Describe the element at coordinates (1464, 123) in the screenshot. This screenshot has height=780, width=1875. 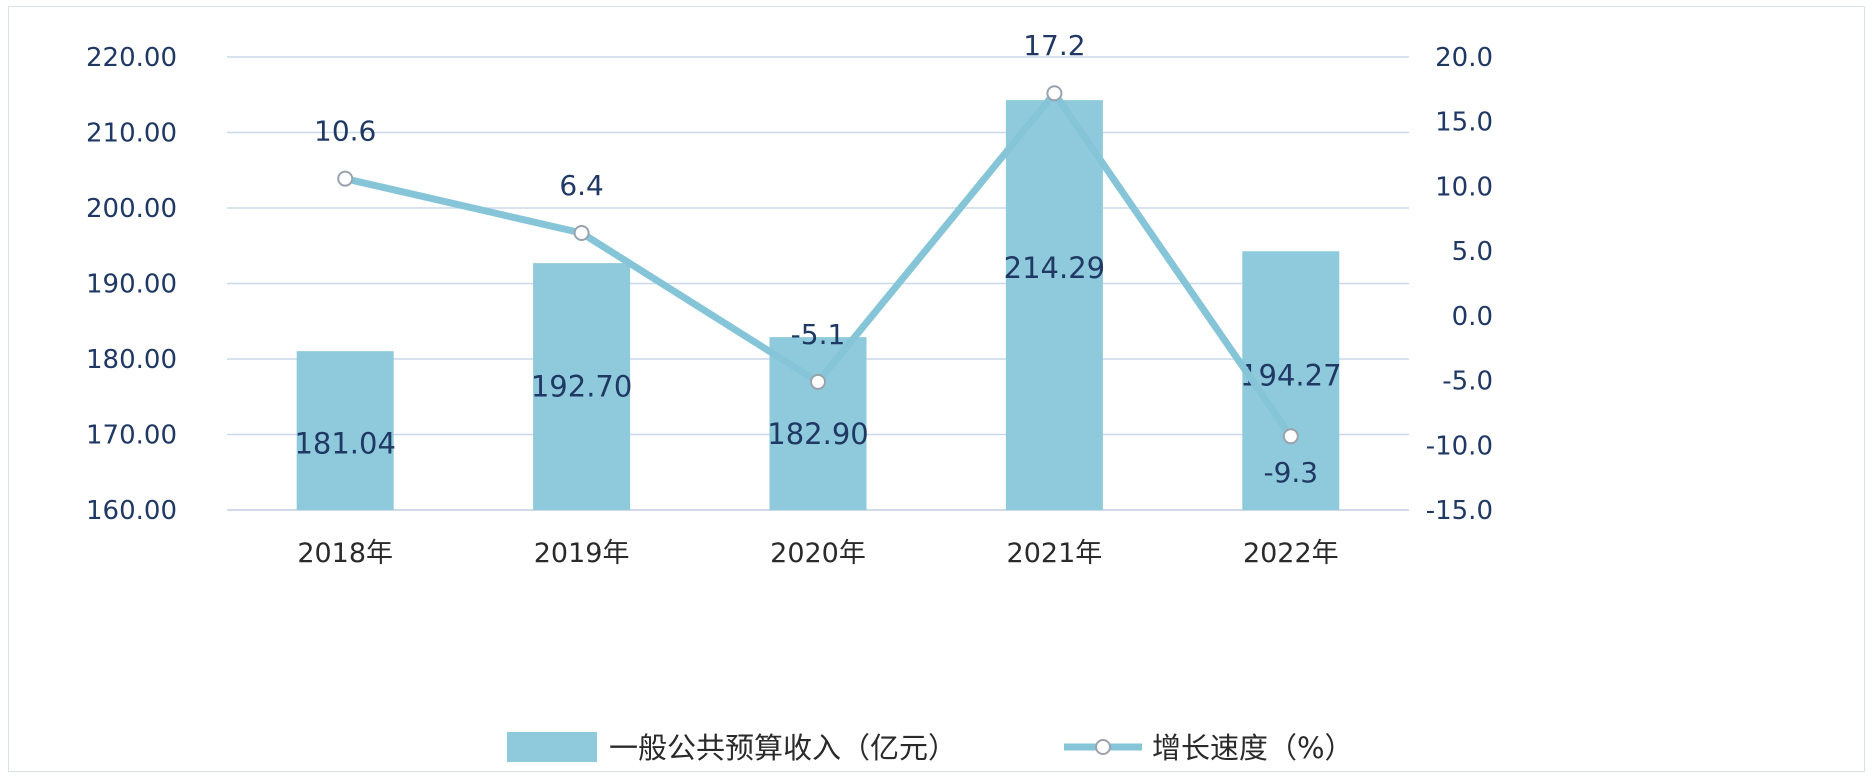
I see `right-axis-tick-label: 15.0` at that location.